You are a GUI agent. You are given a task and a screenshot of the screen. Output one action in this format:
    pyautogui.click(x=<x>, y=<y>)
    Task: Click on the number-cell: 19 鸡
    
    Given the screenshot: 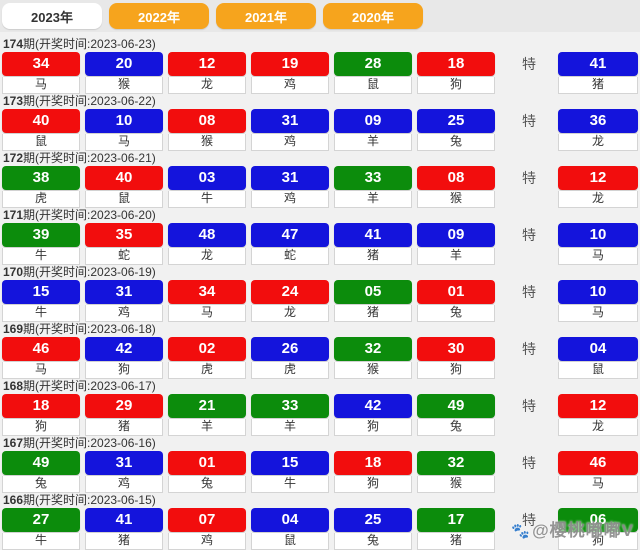 What is the action you would take?
    pyautogui.click(x=290, y=73)
    